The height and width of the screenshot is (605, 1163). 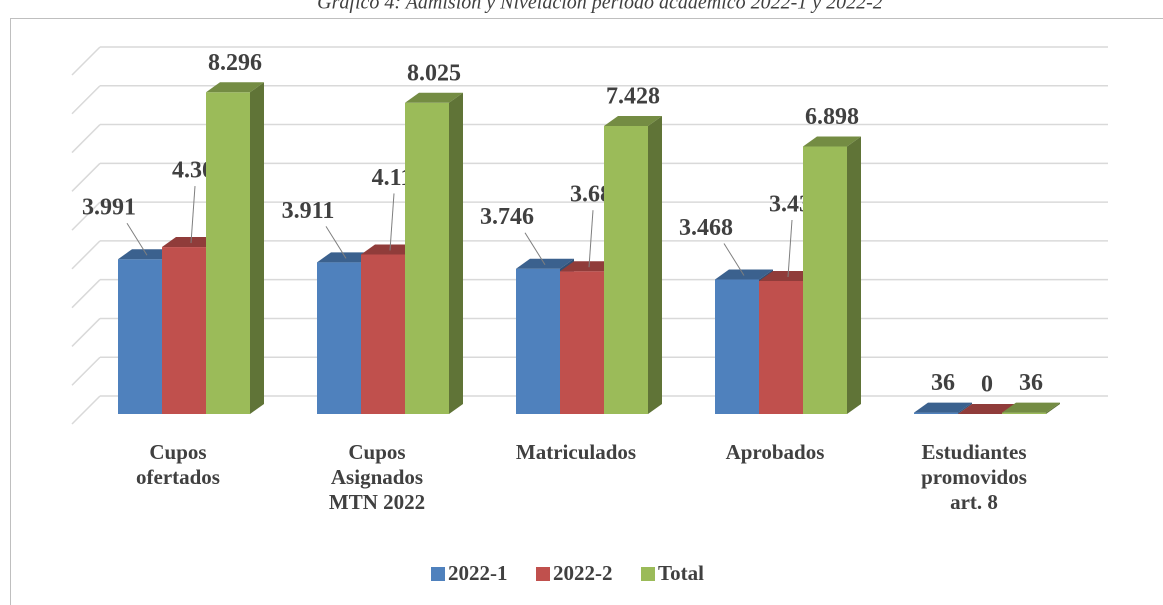 What do you see at coordinates (832, 117) in the screenshot?
I see `data-label: 6.898` at bounding box center [832, 117].